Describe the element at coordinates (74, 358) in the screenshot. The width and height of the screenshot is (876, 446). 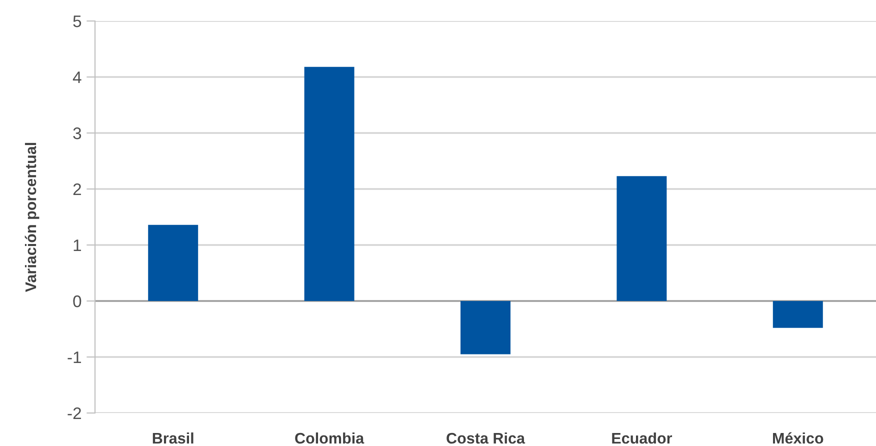
I see `y-tick-label: -1` at that location.